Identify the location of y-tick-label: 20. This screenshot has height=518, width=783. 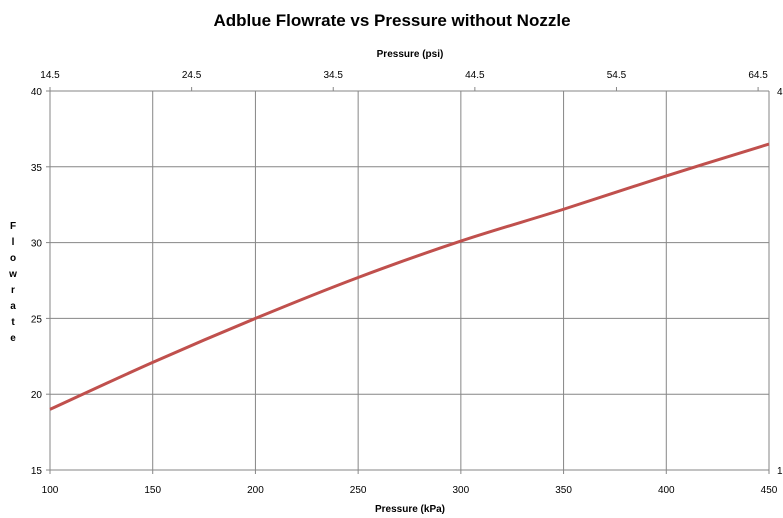
(37, 395).